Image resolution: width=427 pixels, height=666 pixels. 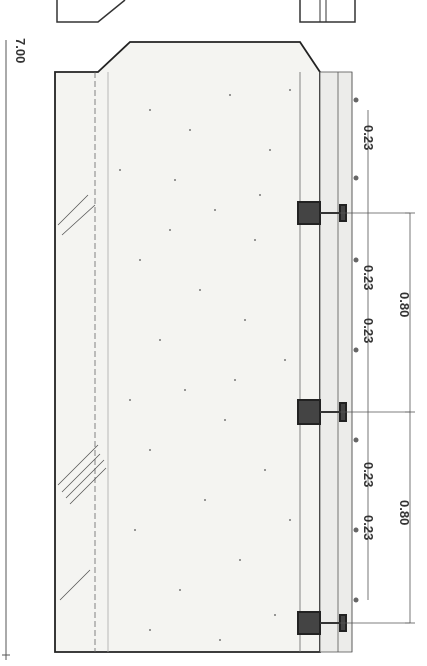 I want to click on spacing-label-5: 0.23, so click(x=368, y=527).